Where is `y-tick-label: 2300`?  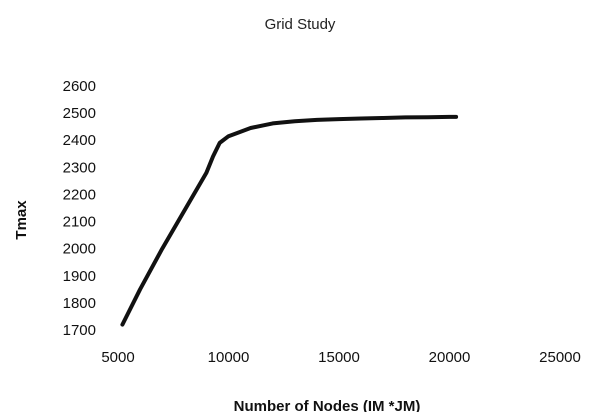 y-tick-label: 2300 is located at coordinates (79, 167).